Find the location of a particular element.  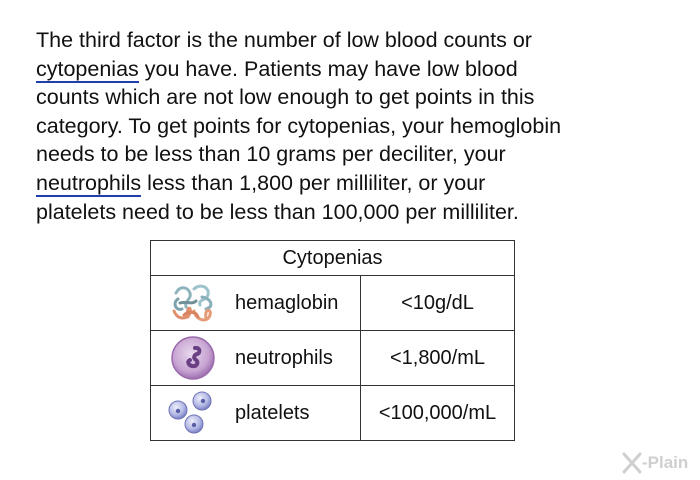

table-header-row: Cytopenias is located at coordinates (332, 258).